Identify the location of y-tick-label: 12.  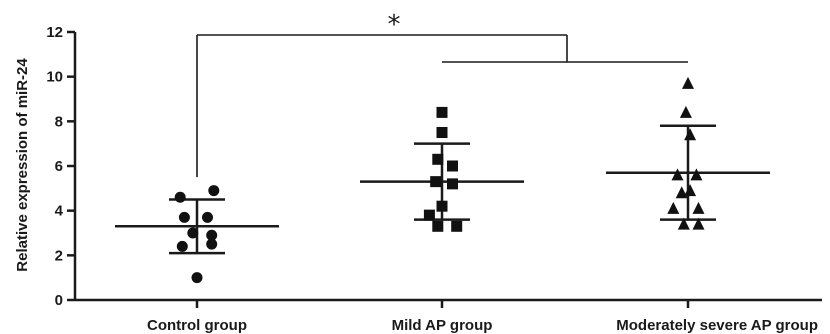
(54, 32).